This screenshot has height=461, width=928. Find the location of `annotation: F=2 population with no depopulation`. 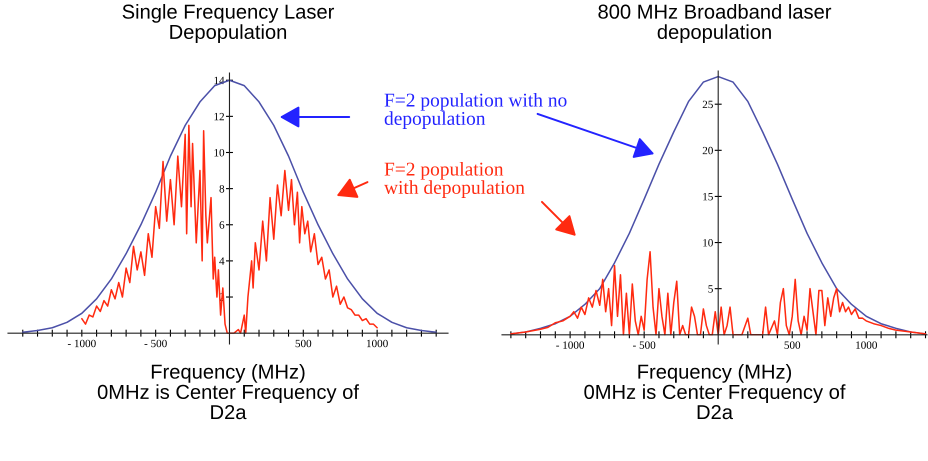

annotation: F=2 population with no depopulation is located at coordinates (475, 111).